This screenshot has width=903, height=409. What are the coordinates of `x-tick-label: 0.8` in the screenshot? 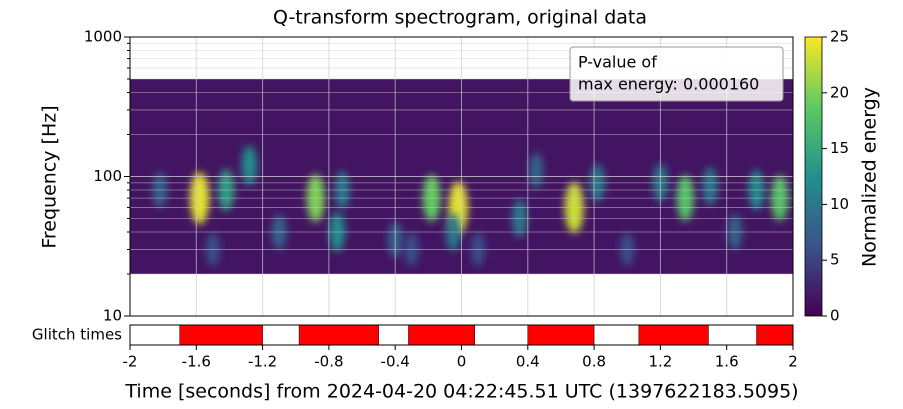 It's located at (594, 362).